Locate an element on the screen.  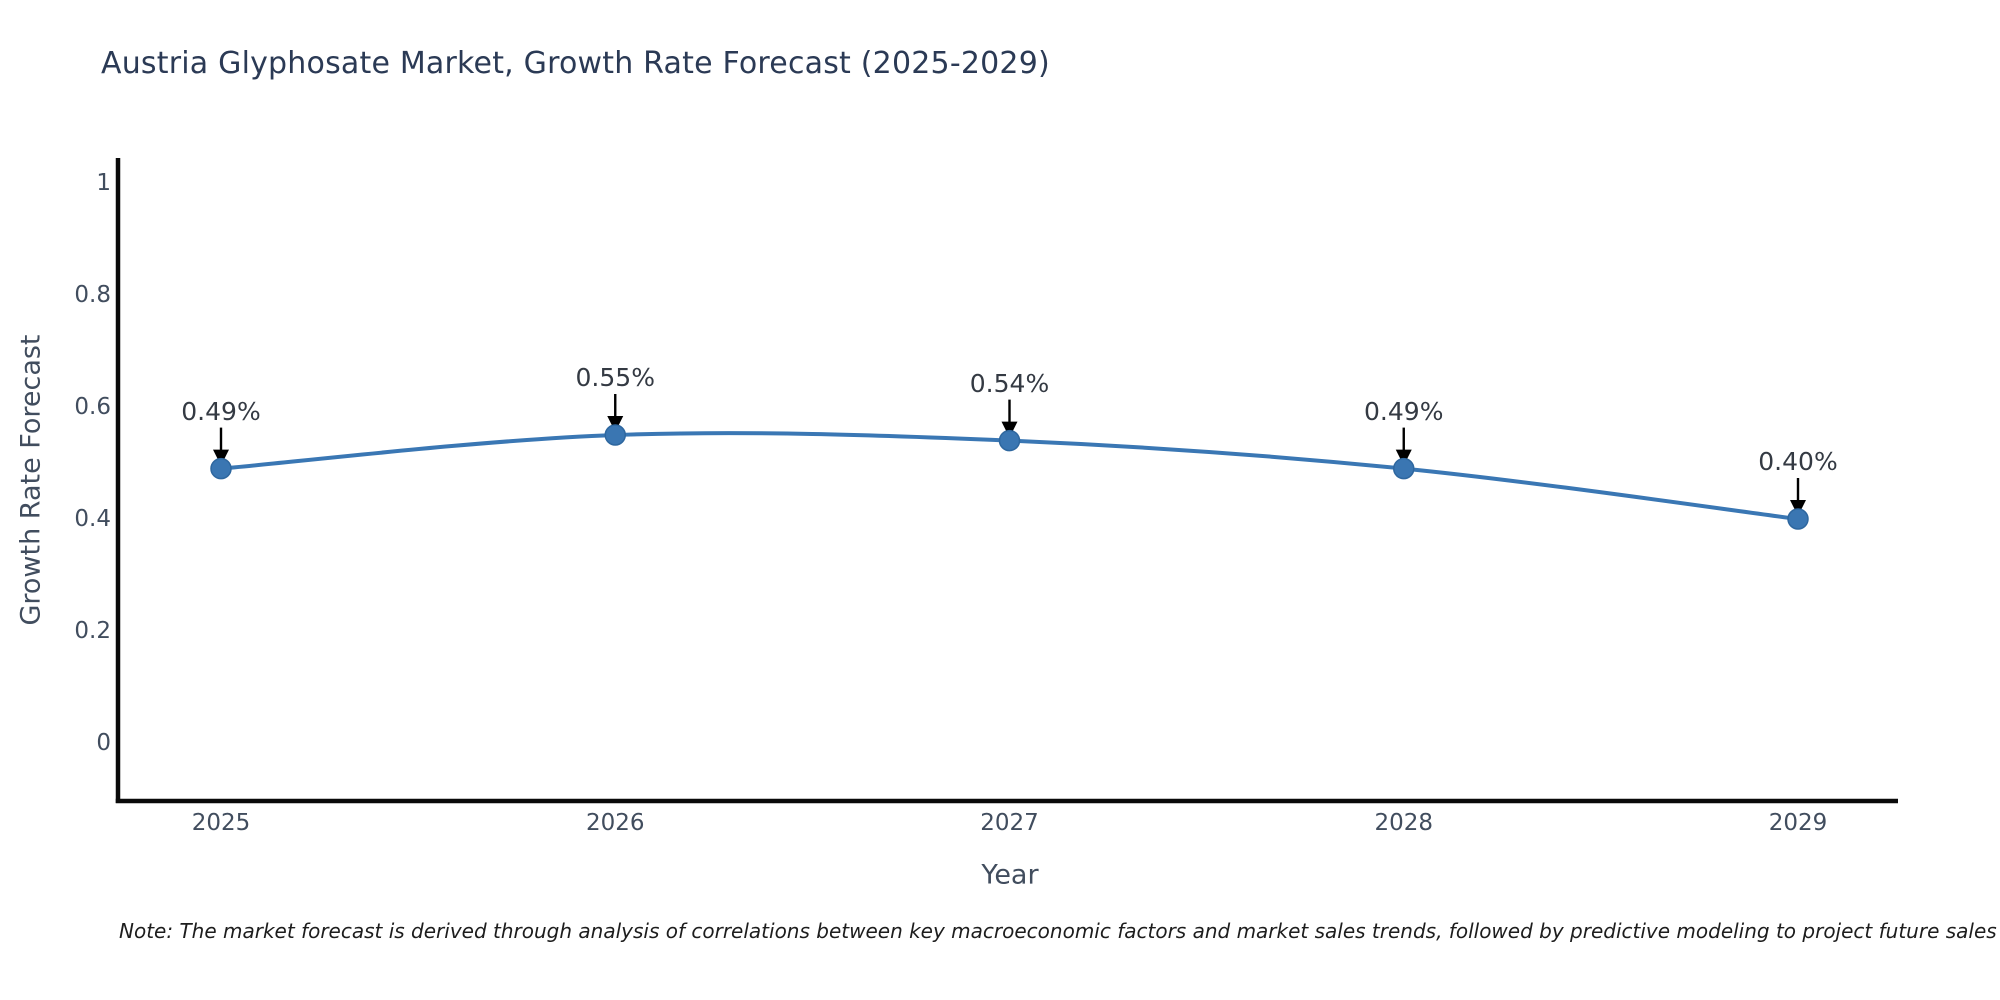
y-tick-label: 0.4 is located at coordinates (92, 519).